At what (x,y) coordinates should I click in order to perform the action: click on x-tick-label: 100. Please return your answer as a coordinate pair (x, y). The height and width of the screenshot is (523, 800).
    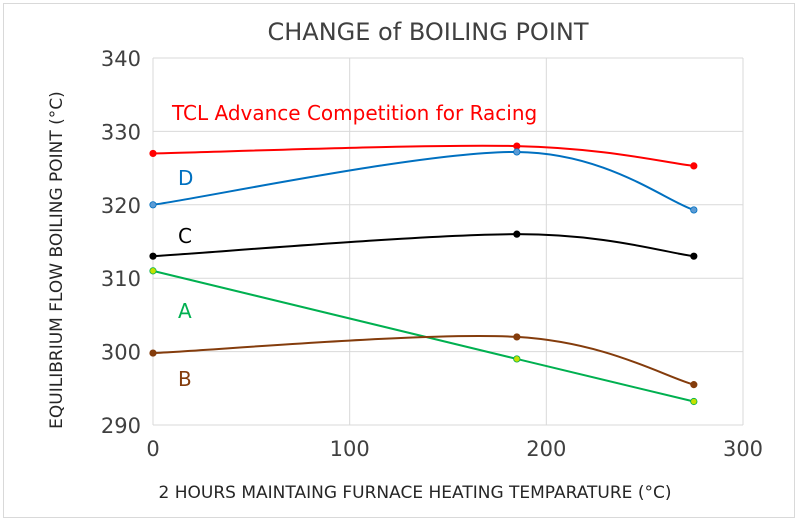
    Looking at the image, I should click on (350, 449).